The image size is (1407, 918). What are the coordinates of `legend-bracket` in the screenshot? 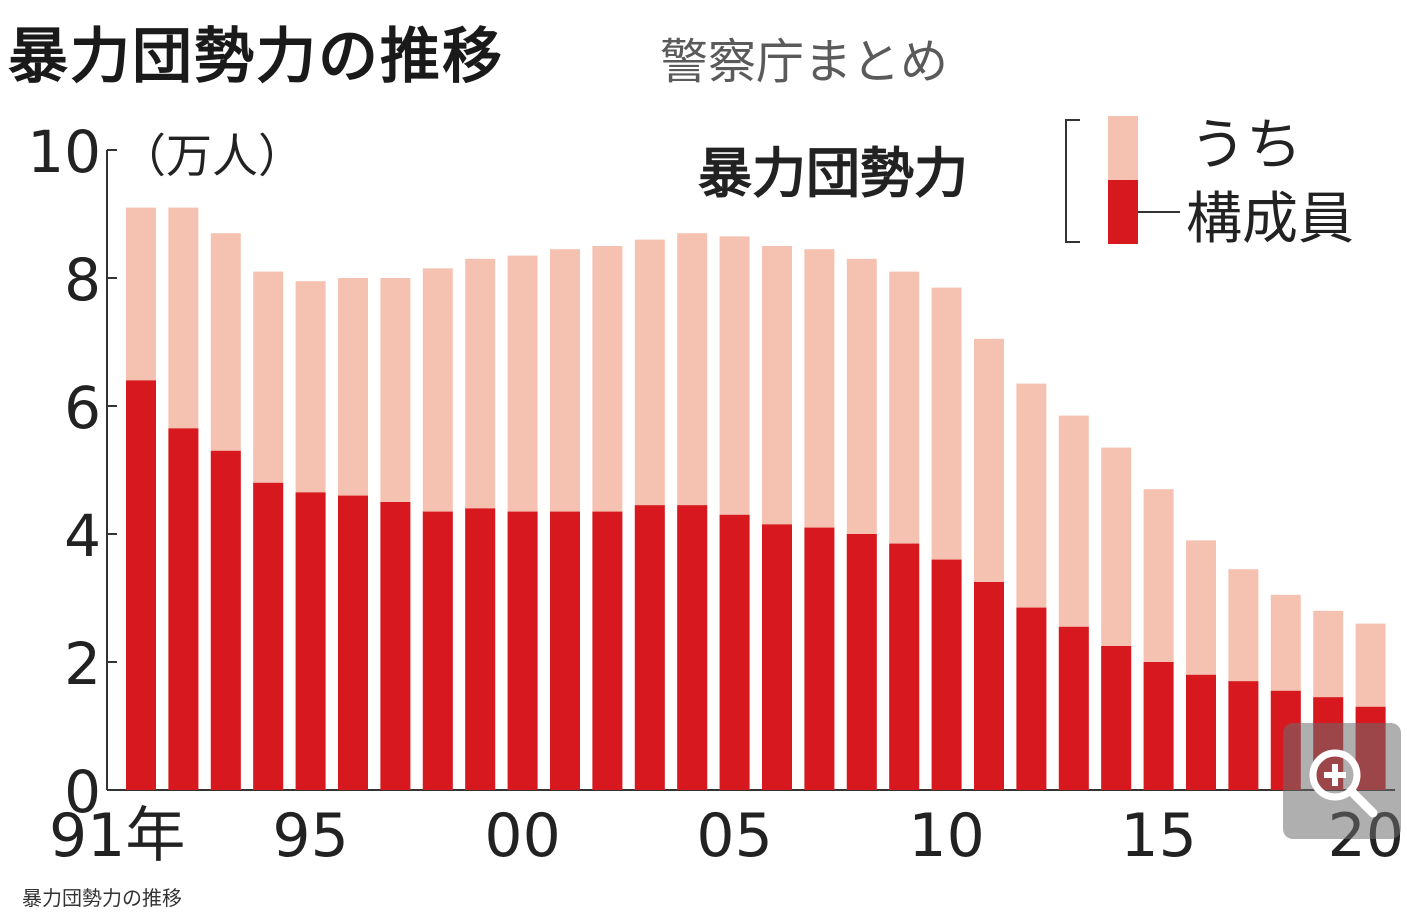 It's located at (1072, 181).